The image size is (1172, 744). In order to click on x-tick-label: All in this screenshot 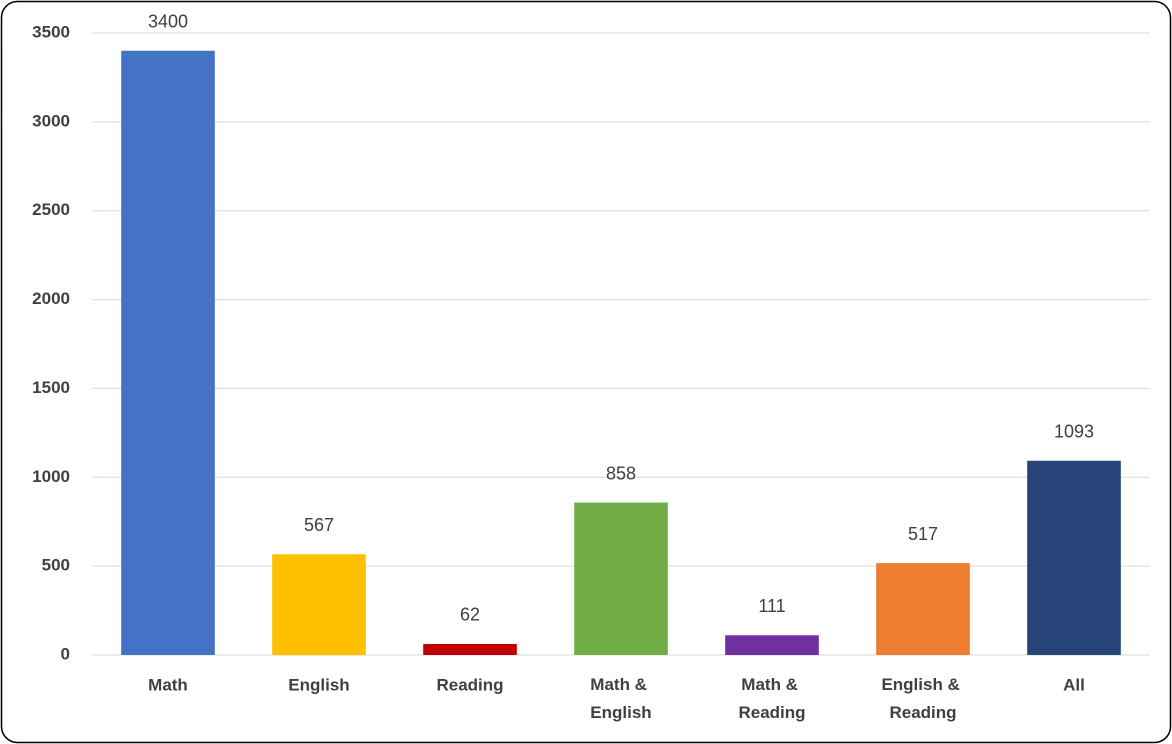, I will do `click(1074, 684)`.